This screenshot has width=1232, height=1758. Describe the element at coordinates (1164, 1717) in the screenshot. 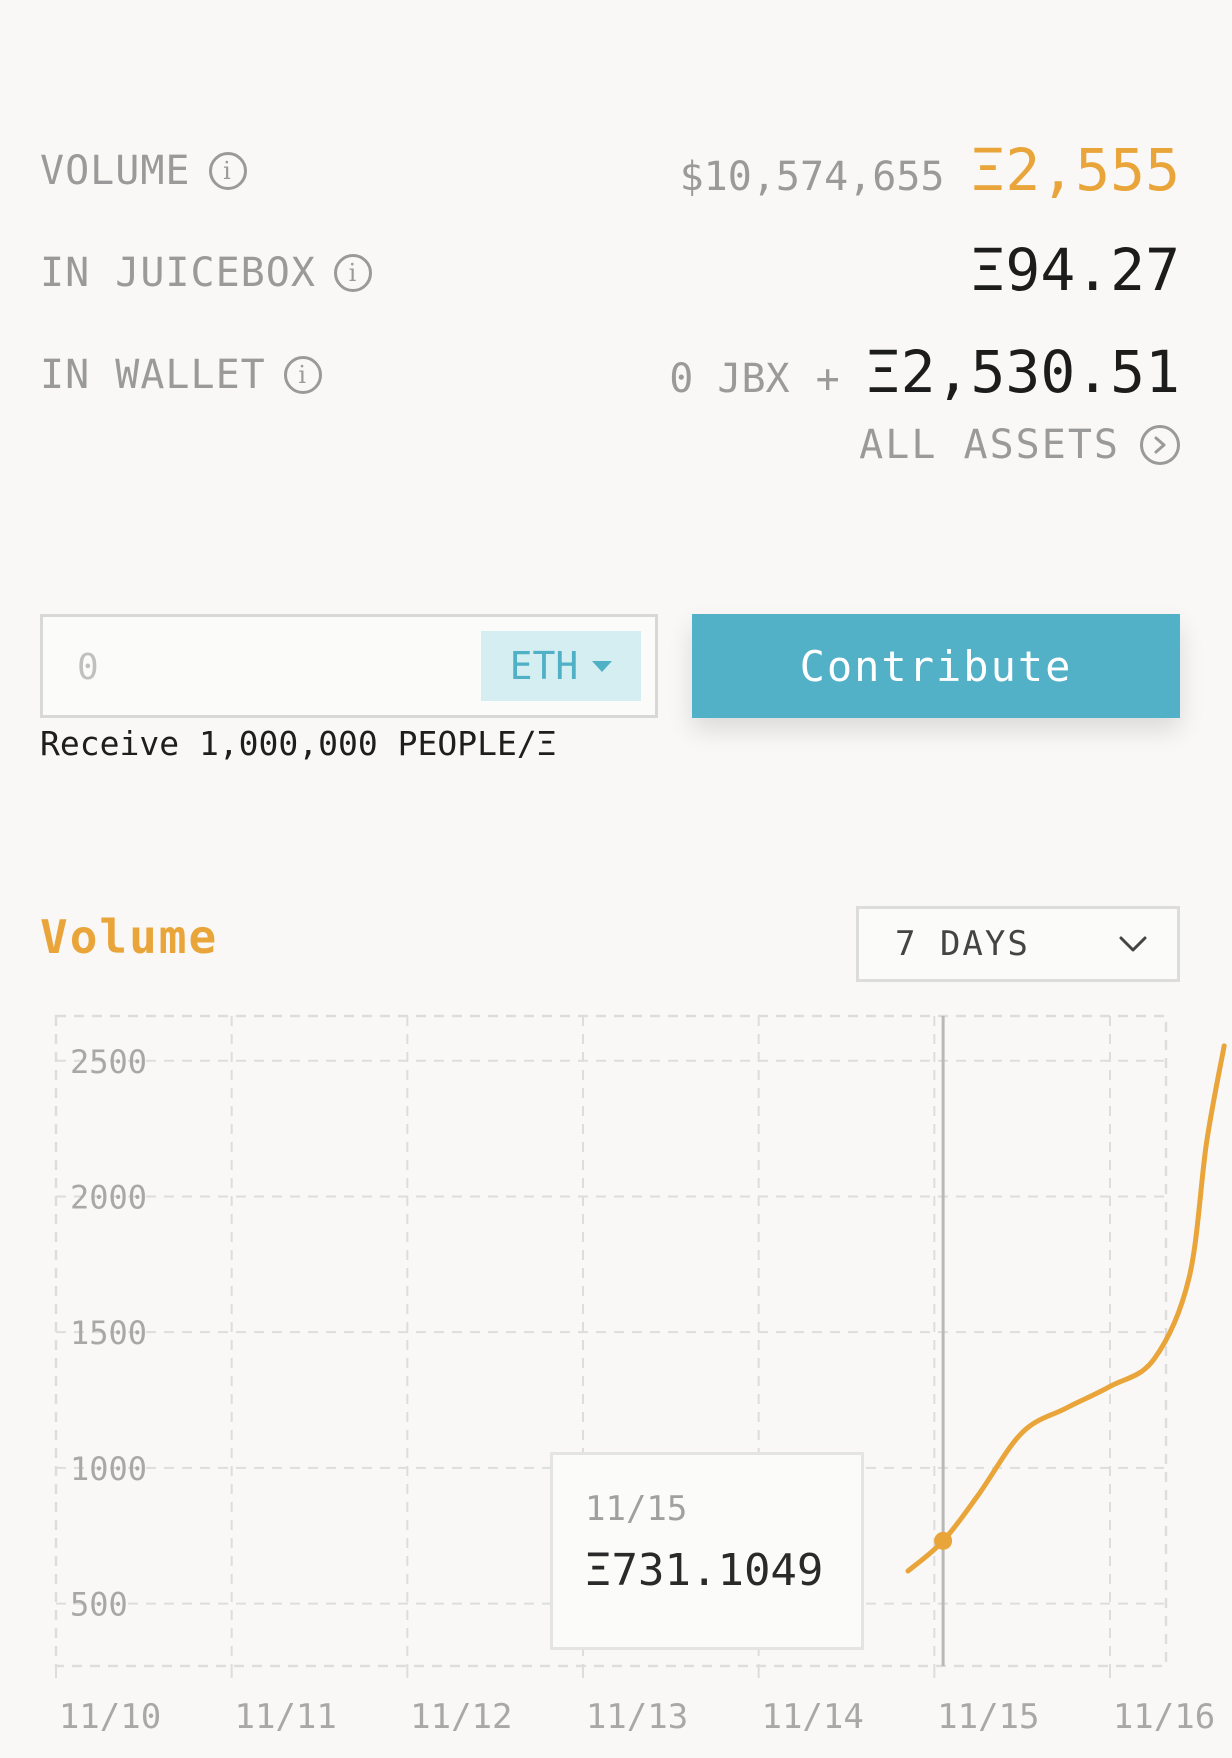

I see `x-tick-label: 11/16` at that location.